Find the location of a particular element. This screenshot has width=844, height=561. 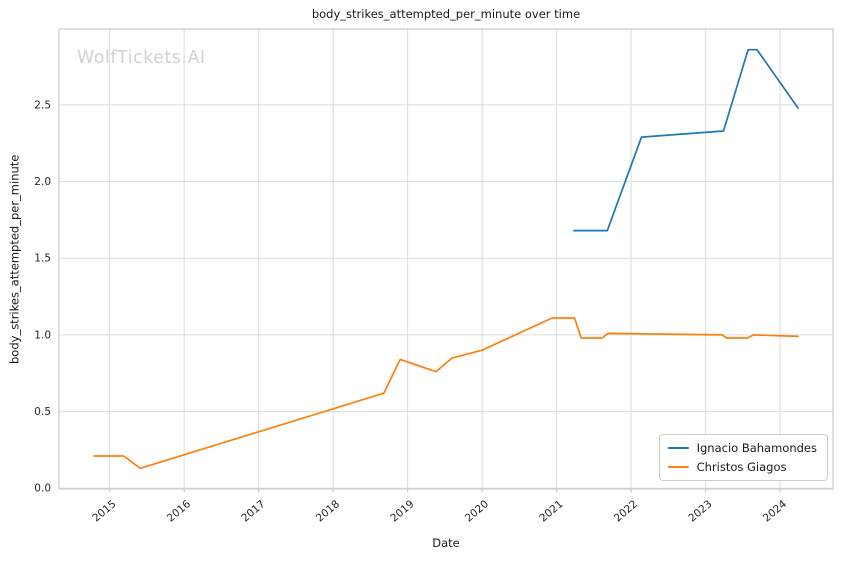

x-tick-label: 2015 is located at coordinates (104, 511).